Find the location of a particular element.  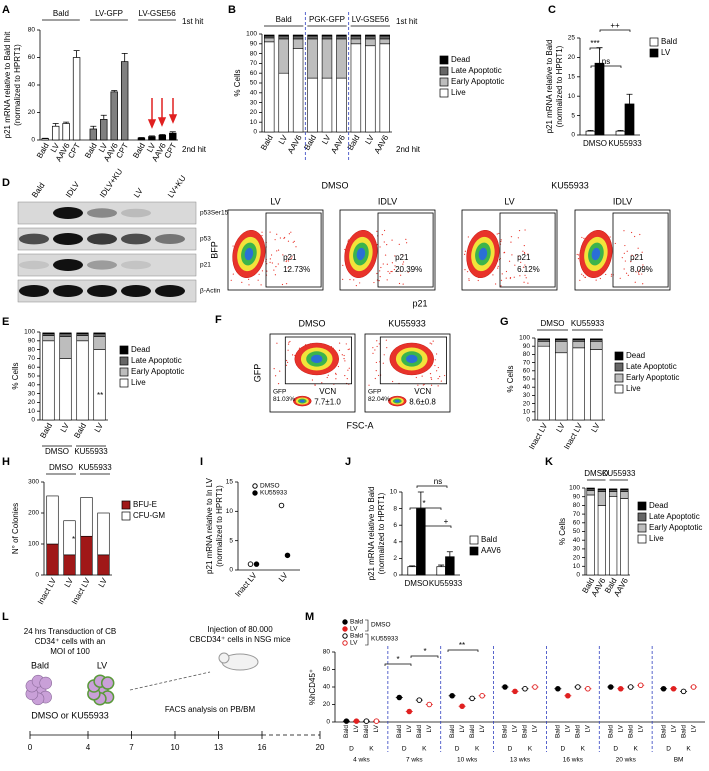

x-tick-label: Bald is located at coordinates (43, 151).